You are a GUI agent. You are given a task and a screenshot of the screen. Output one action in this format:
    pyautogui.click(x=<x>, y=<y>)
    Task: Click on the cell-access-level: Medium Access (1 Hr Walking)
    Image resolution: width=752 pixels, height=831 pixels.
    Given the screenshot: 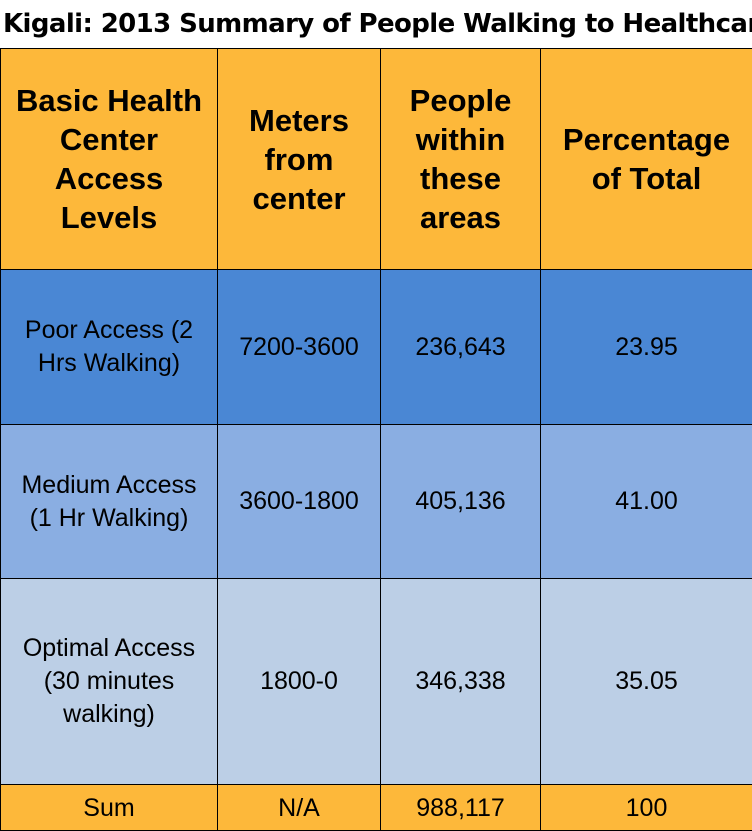 What is the action you would take?
    pyautogui.click(x=109, y=502)
    